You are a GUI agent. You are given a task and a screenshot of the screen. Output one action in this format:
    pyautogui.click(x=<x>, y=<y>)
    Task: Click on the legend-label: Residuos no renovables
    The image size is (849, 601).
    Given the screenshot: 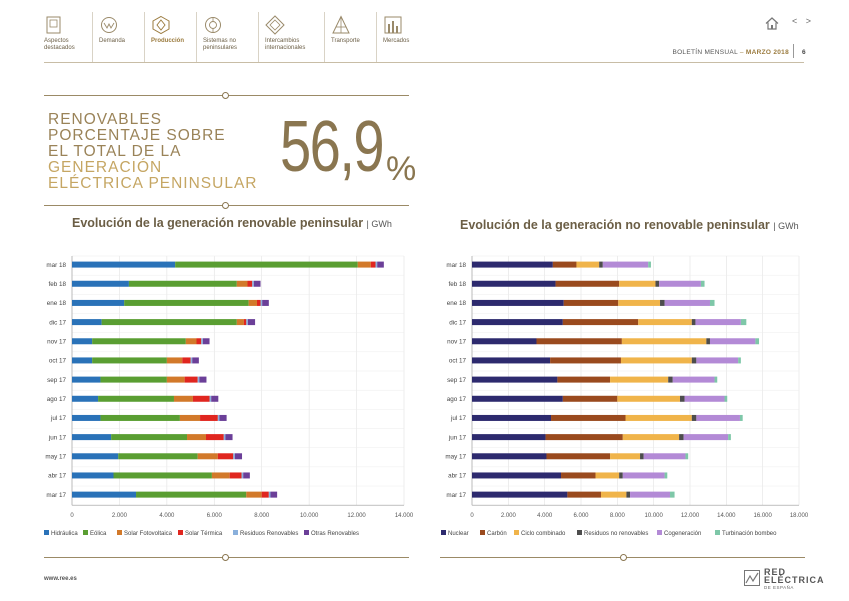 What is the action you would take?
    pyautogui.click(x=616, y=534)
    